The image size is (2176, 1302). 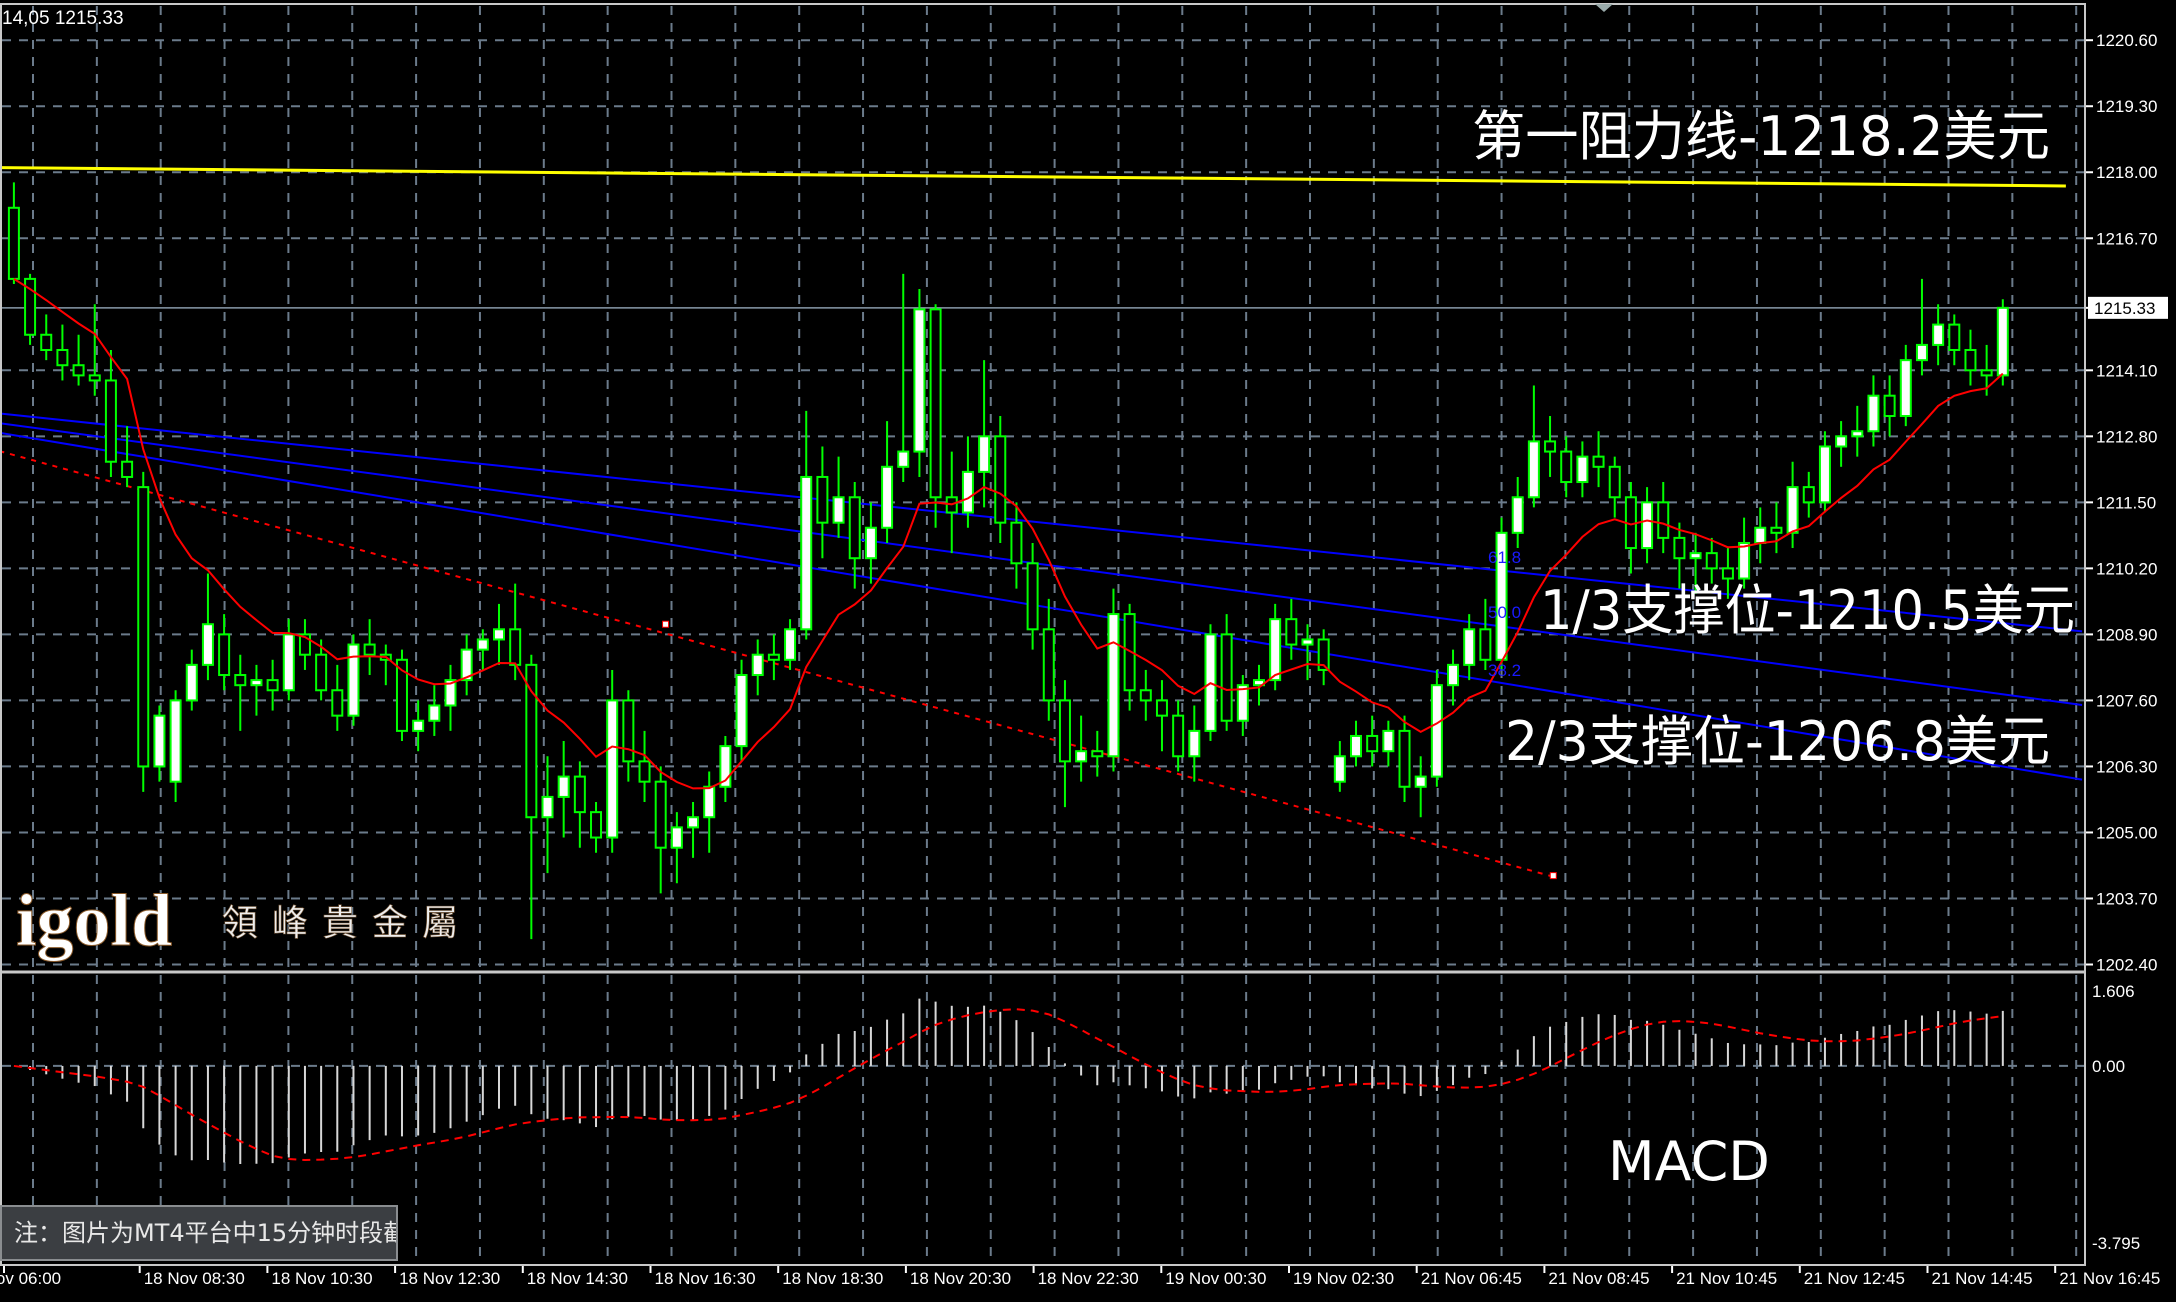 I want to click on current-price-tag, so click(x=2128, y=307).